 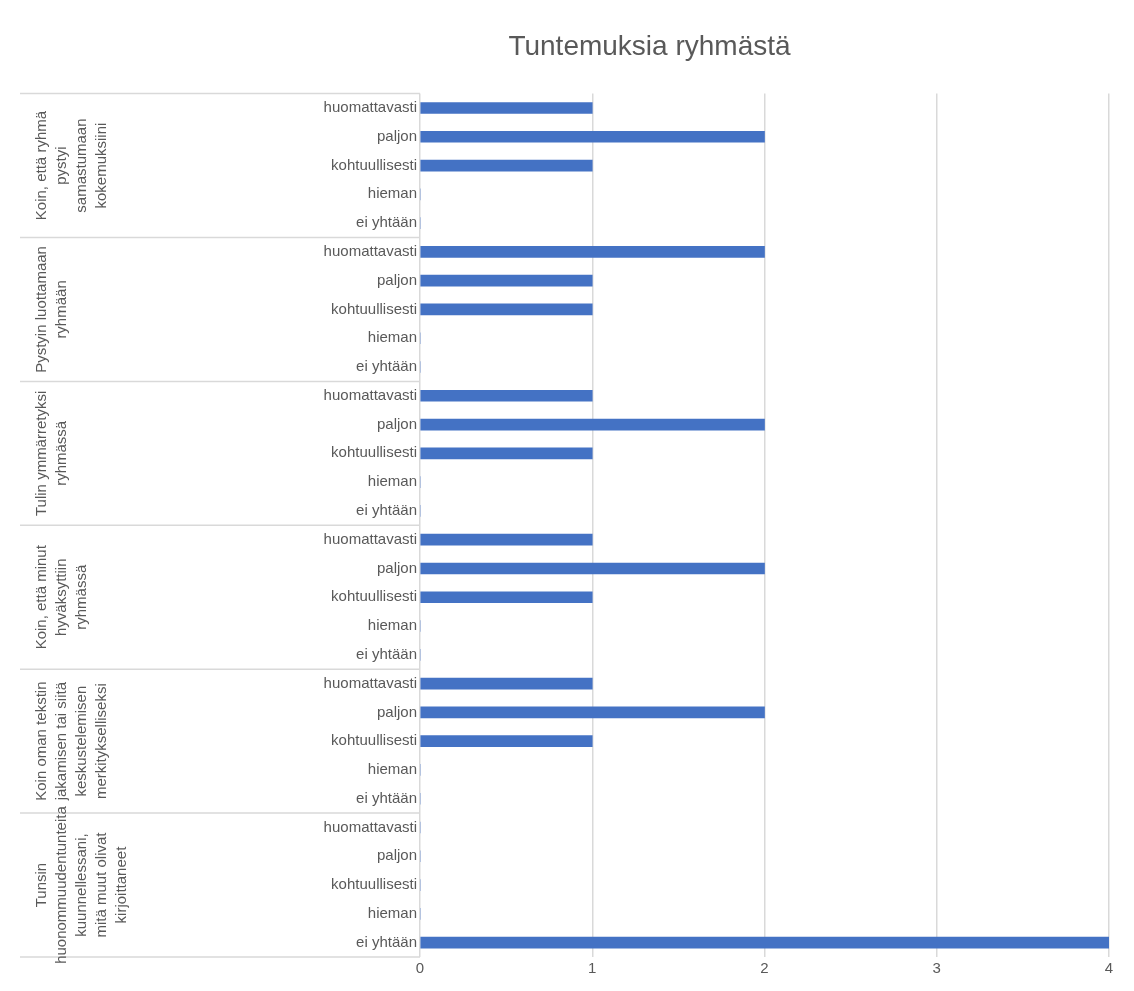 I want to click on x-tick-label: 3, so click(x=936, y=968).